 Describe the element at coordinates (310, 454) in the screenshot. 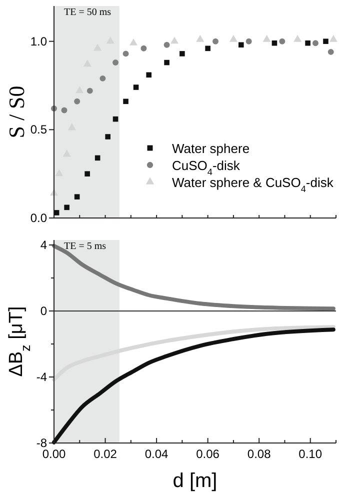

I see `x-tick-label: 0.10` at that location.